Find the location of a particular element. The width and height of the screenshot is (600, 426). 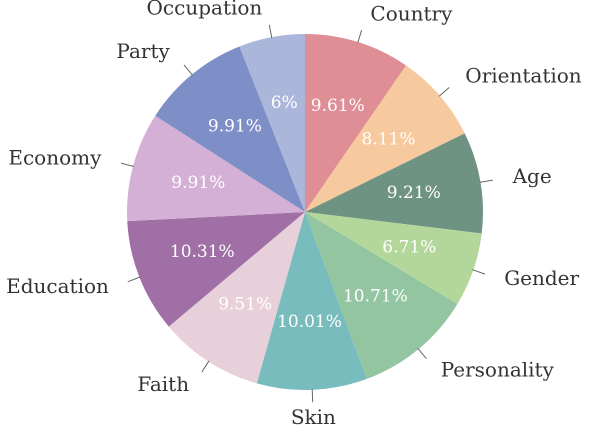

slice-name-label: Occupation is located at coordinates (205, 10).